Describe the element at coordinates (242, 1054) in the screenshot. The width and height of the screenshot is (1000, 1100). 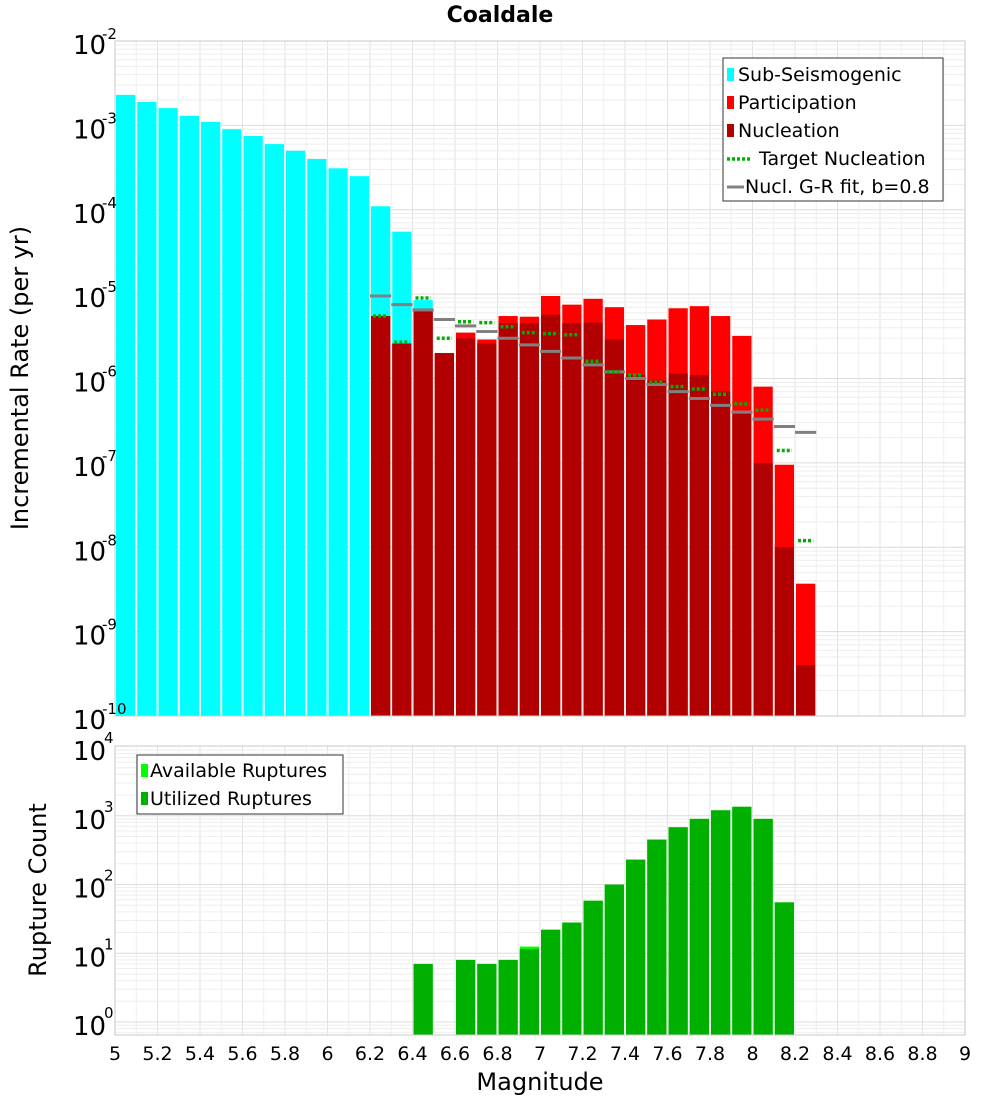
I see `x-tick-label: 5.6` at that location.